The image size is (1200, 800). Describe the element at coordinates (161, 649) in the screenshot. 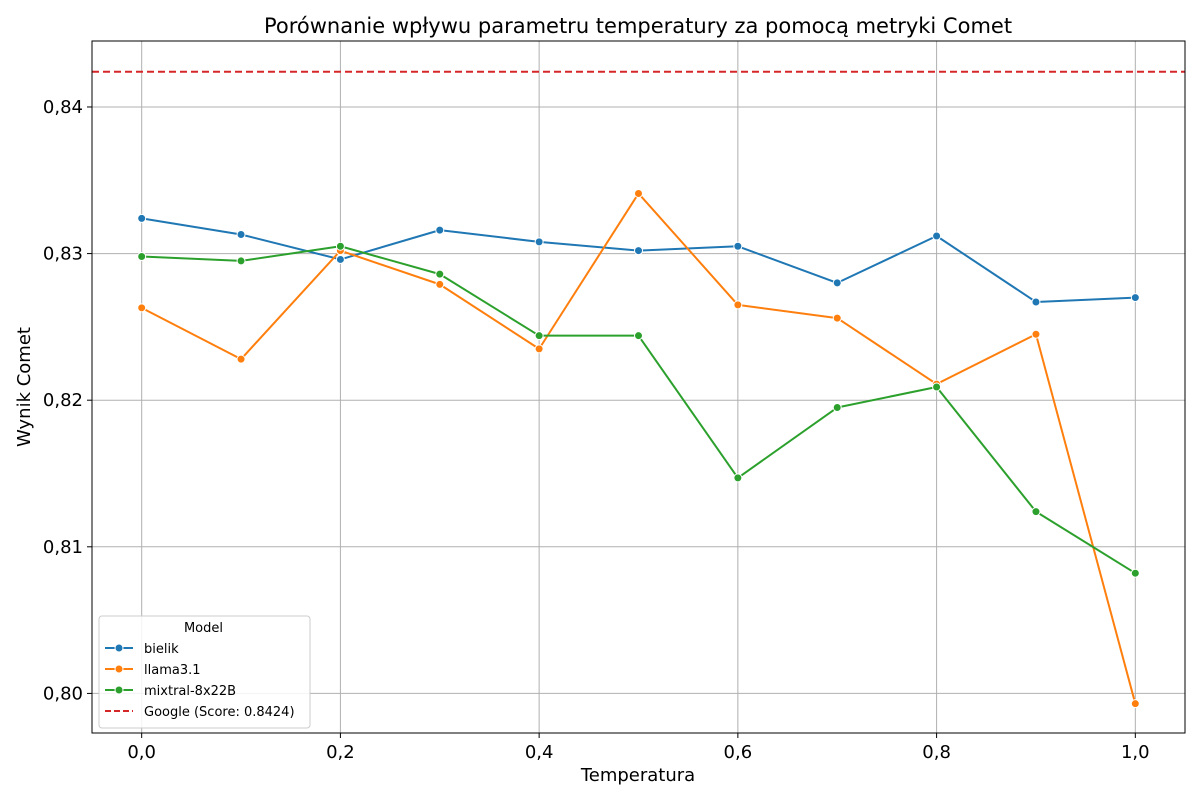

I see `legend-label: bielik` at that location.